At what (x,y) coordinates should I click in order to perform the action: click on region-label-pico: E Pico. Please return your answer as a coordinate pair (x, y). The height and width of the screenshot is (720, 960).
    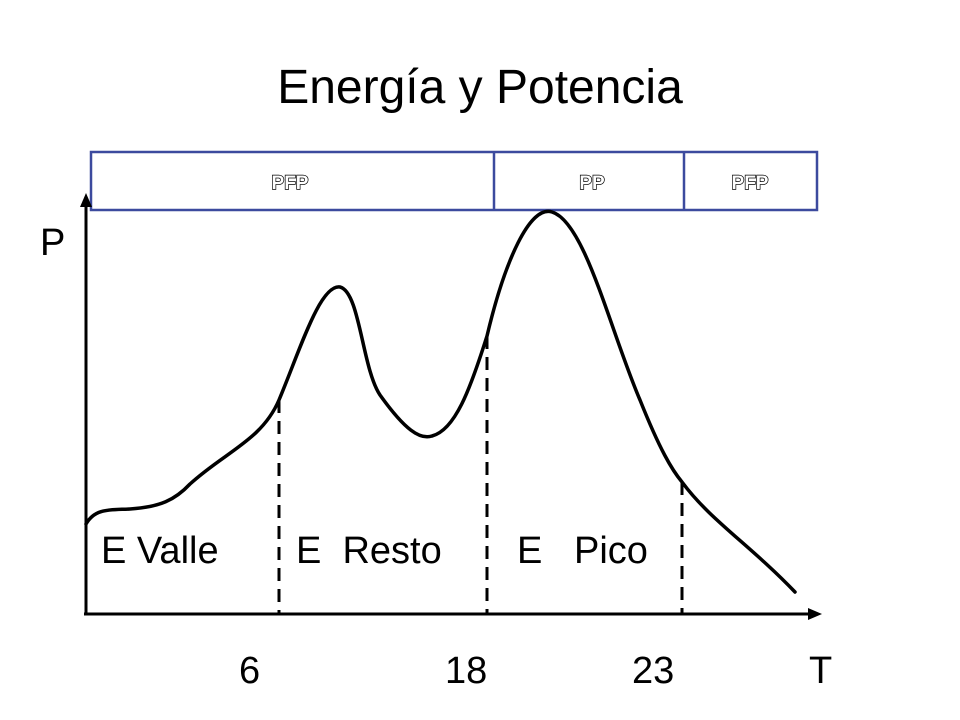
    Looking at the image, I should click on (582, 551).